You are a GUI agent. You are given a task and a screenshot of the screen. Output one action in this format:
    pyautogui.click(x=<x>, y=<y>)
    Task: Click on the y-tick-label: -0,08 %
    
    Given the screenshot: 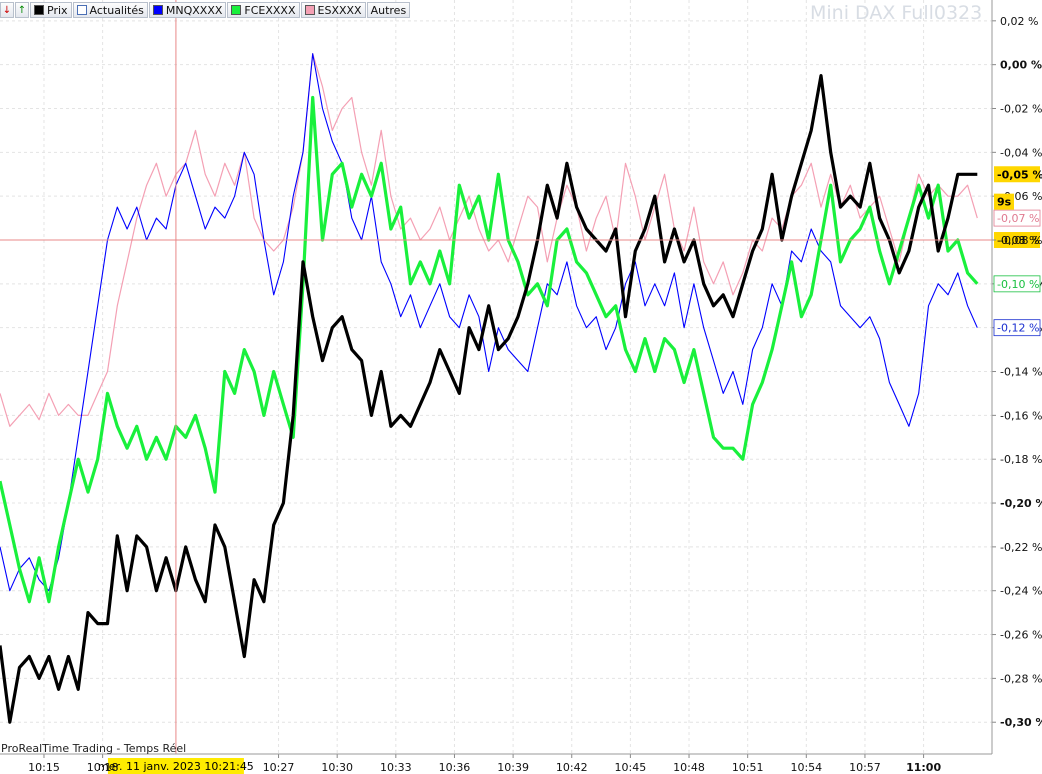 What is the action you would take?
    pyautogui.click(x=1021, y=240)
    